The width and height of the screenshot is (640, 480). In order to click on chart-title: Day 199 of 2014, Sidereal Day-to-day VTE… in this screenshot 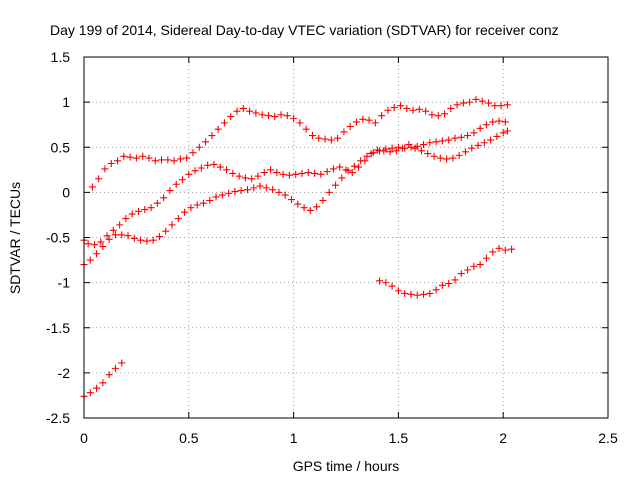, I will do `click(304, 30)`.